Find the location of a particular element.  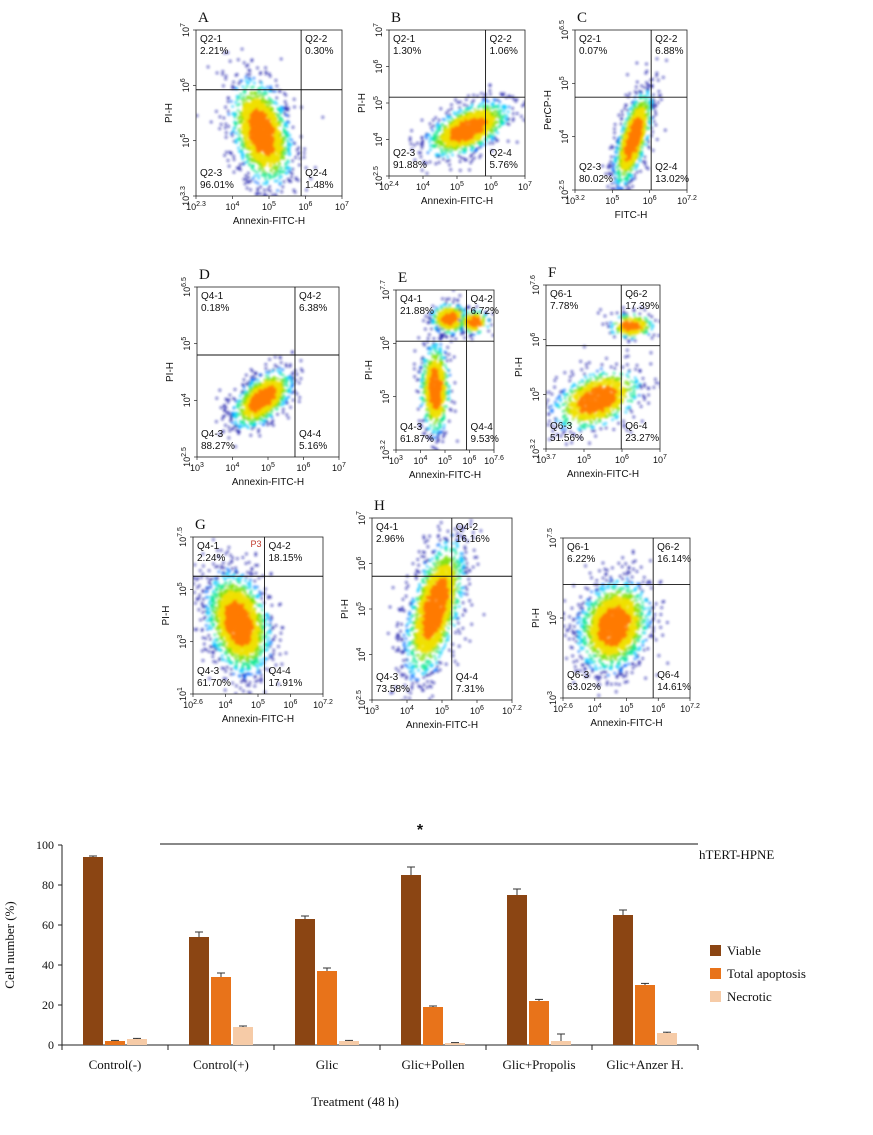

y-tick-label: 100 is located at coordinates (45, 845).